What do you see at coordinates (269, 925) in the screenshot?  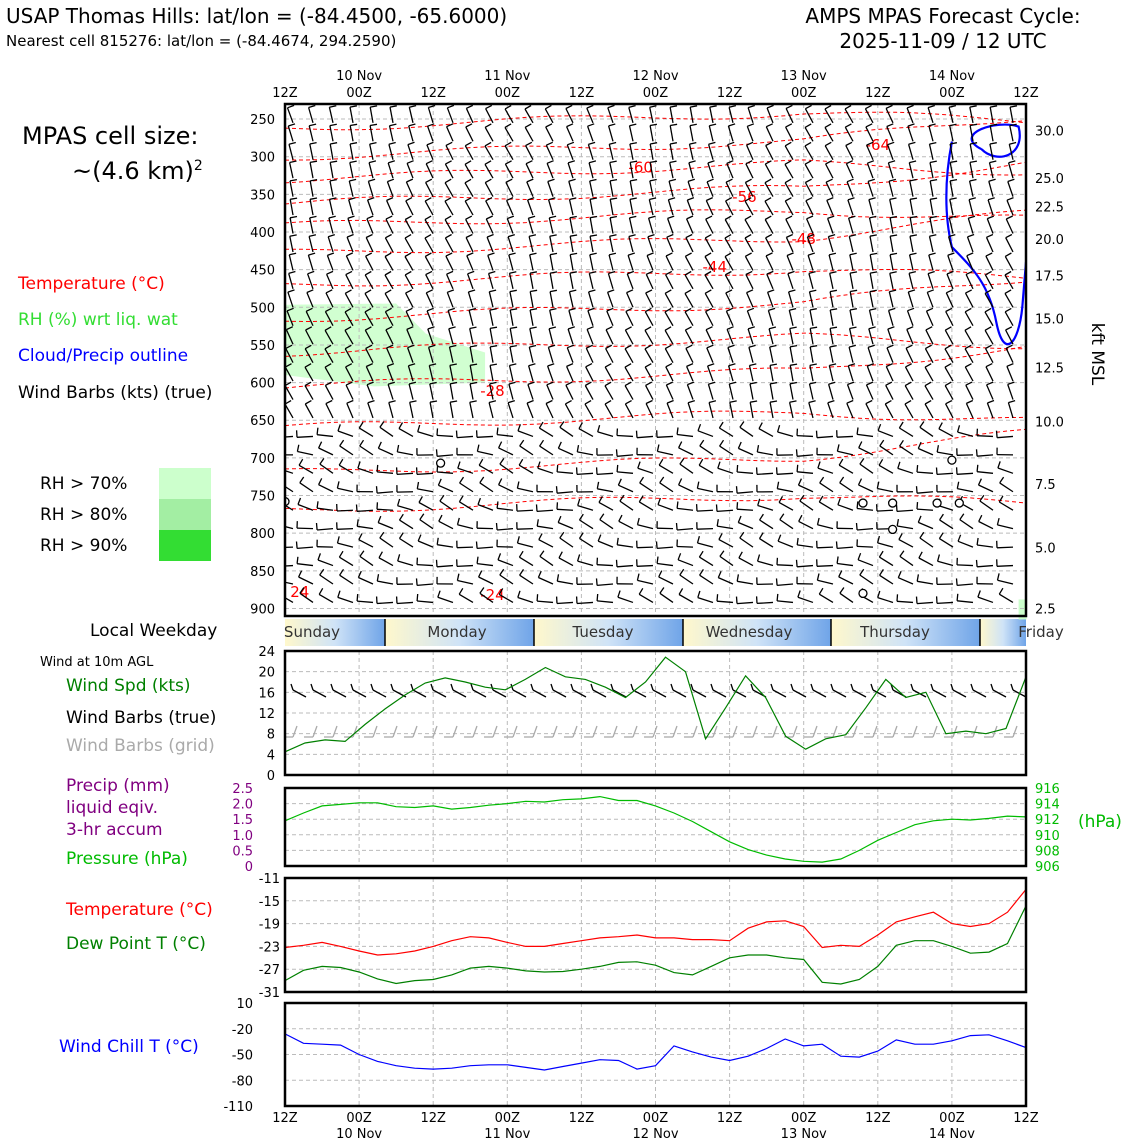 I see `temp-ytick: -19` at bounding box center [269, 925].